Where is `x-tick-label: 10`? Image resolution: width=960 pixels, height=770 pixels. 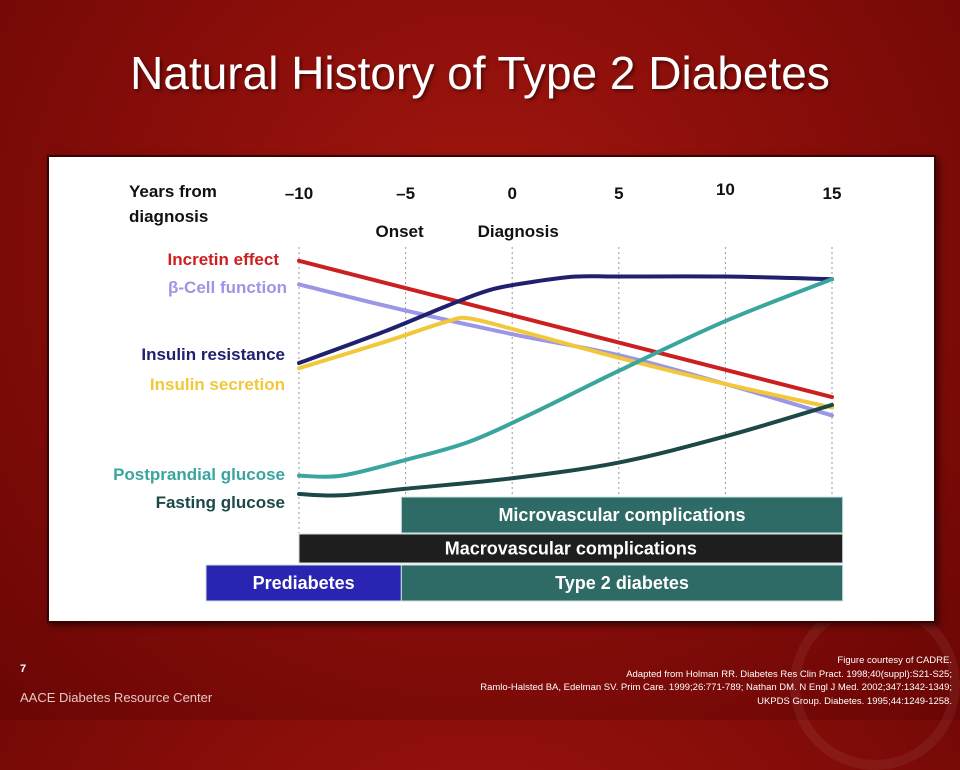
x-tick-label: 10 is located at coordinates (725, 189).